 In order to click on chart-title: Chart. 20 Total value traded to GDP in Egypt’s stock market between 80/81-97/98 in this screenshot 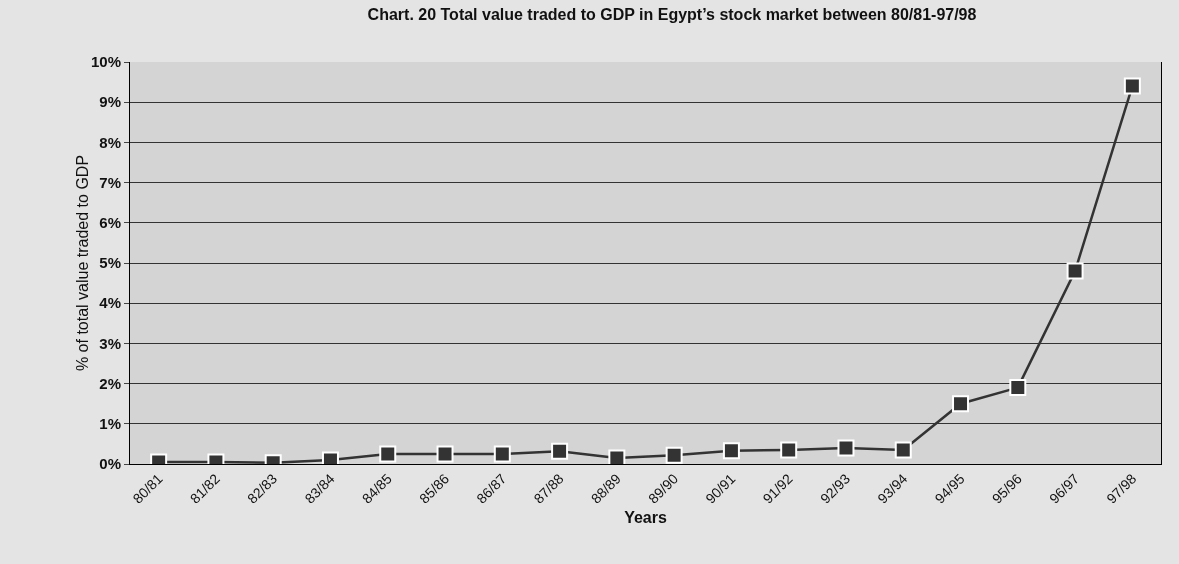, I will do `click(672, 14)`.